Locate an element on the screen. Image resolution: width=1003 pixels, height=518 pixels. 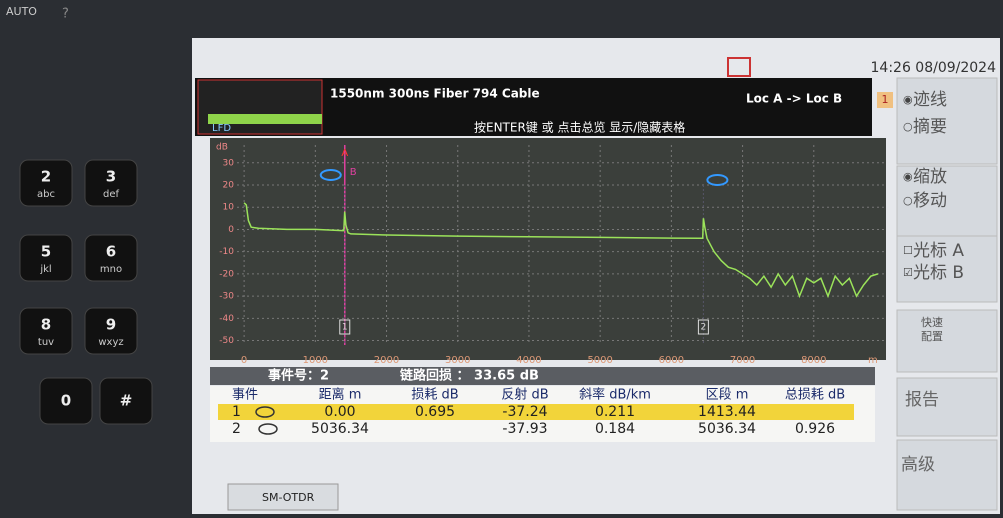
cell: 0.184 is located at coordinates (615, 429).